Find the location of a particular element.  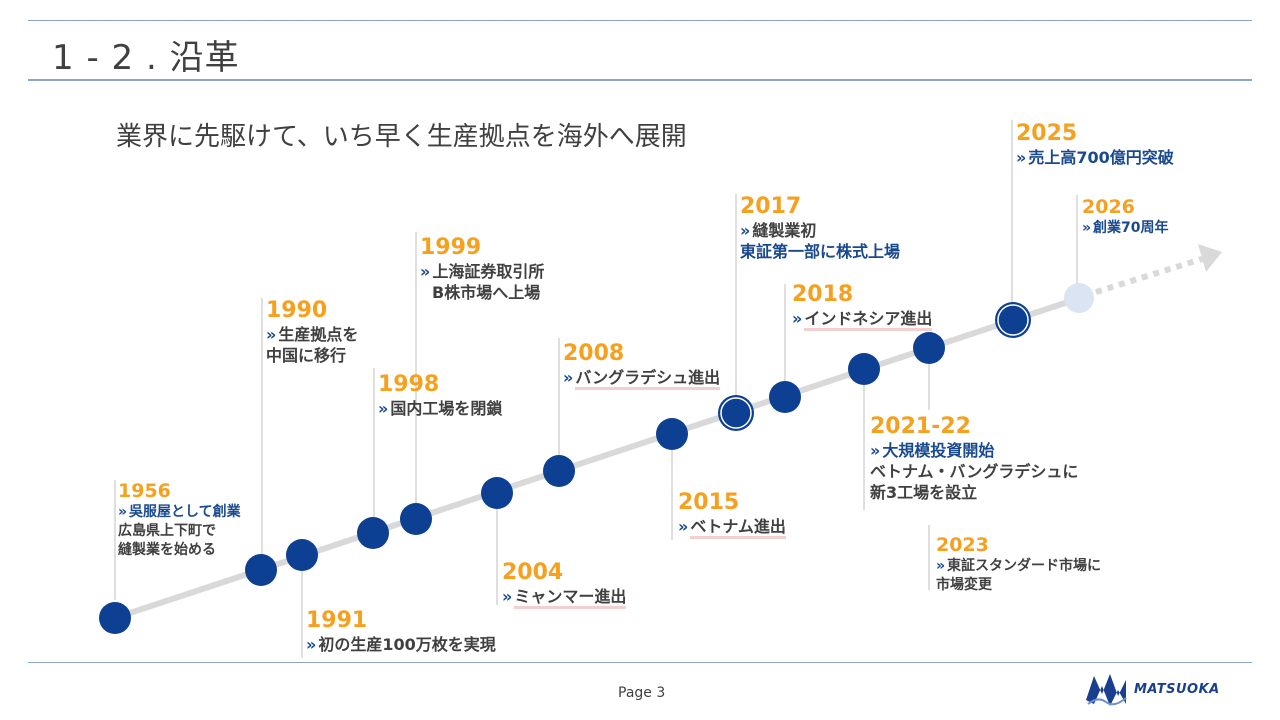

event-line: 市場変更 is located at coordinates (964, 585).